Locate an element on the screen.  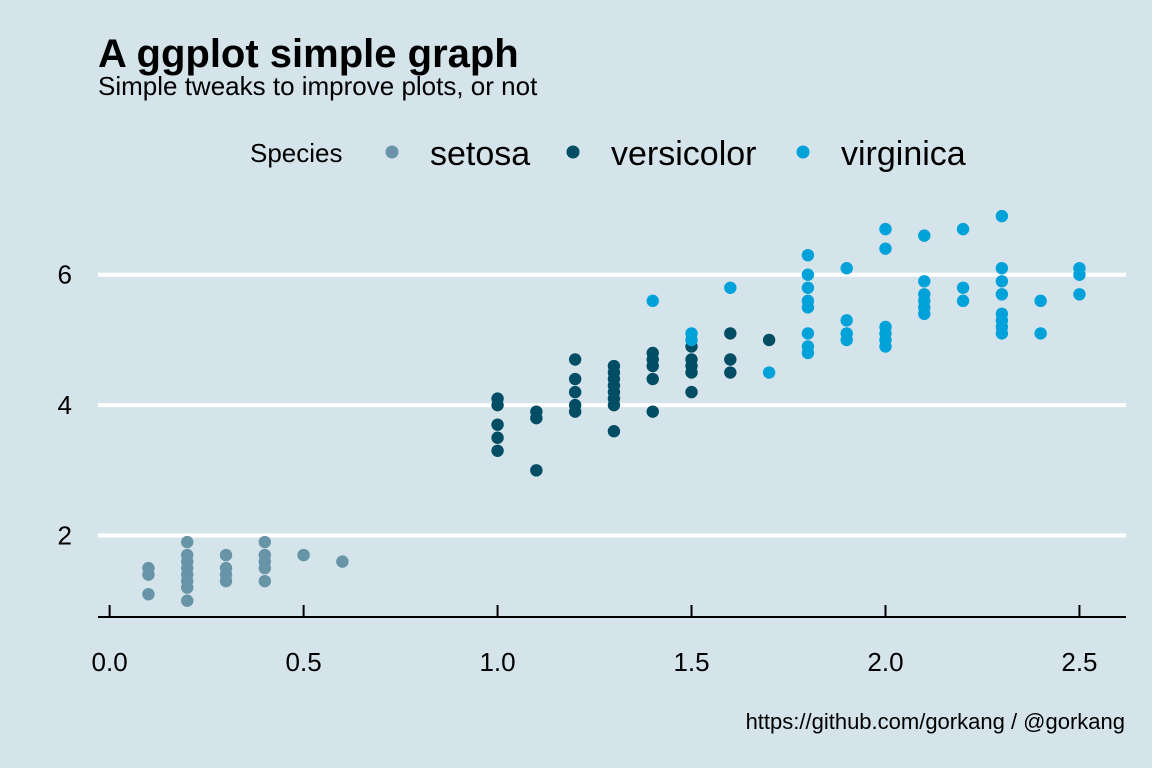
x-tick-label: 2.0 is located at coordinates (885, 662).